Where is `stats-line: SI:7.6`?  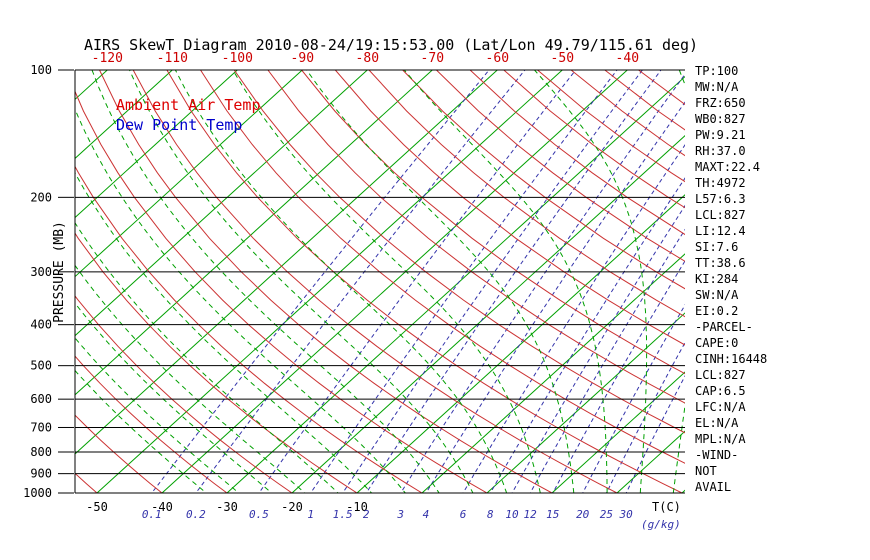 stats-line: SI:7.6 is located at coordinates (717, 247).